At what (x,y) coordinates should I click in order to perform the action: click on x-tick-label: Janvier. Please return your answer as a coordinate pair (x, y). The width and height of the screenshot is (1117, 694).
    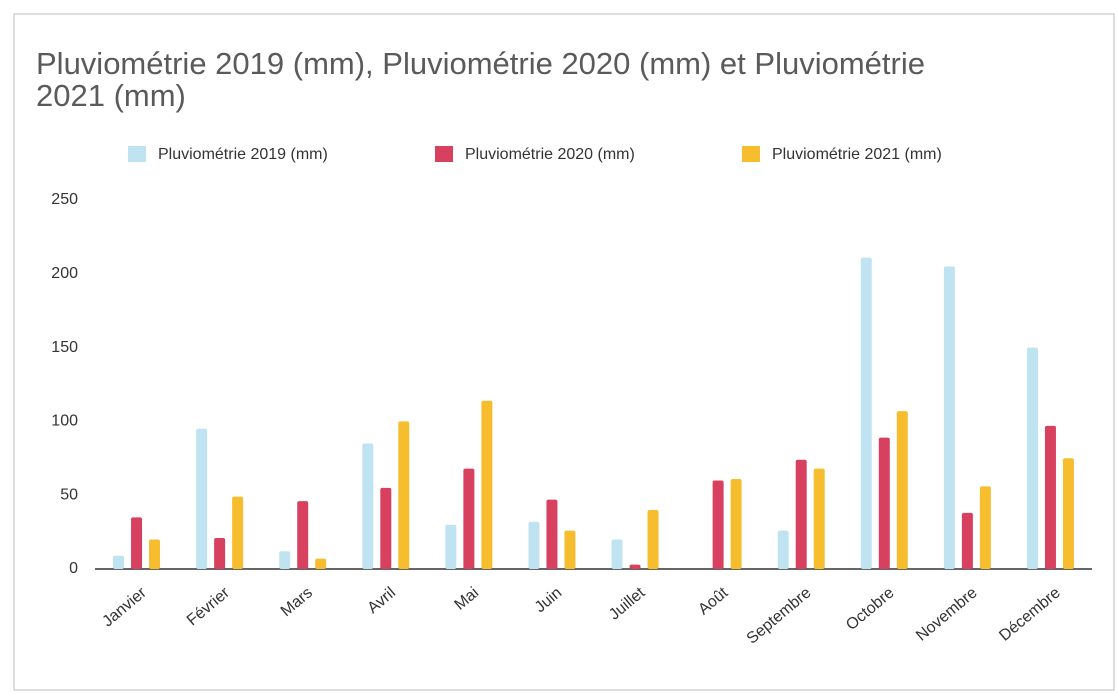
    Looking at the image, I should click on (124, 607).